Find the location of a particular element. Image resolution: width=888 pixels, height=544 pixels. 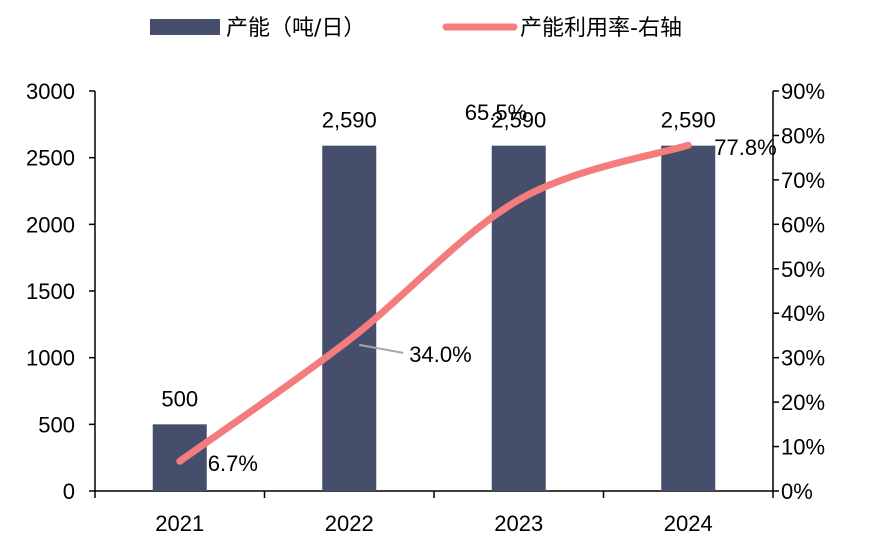

legend: 产能（吨/日） 产能利用率-右轴 is located at coordinates (416, 28).